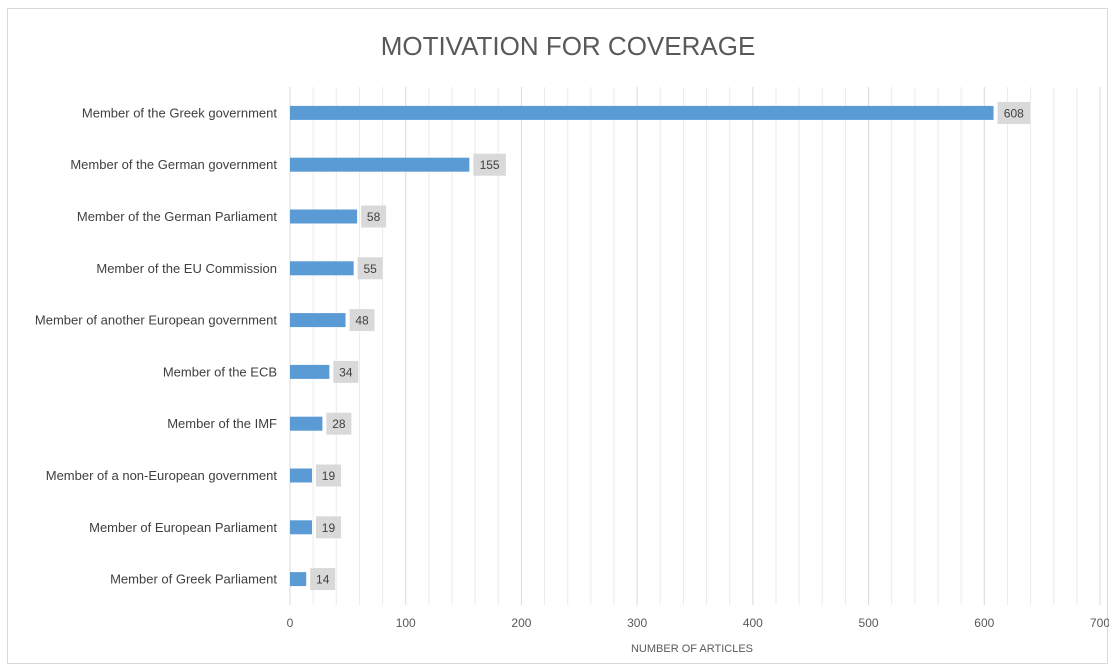 Image resolution: width=1113 pixels, height=670 pixels. I want to click on category-label: Member of the EU Commission, so click(186, 268).